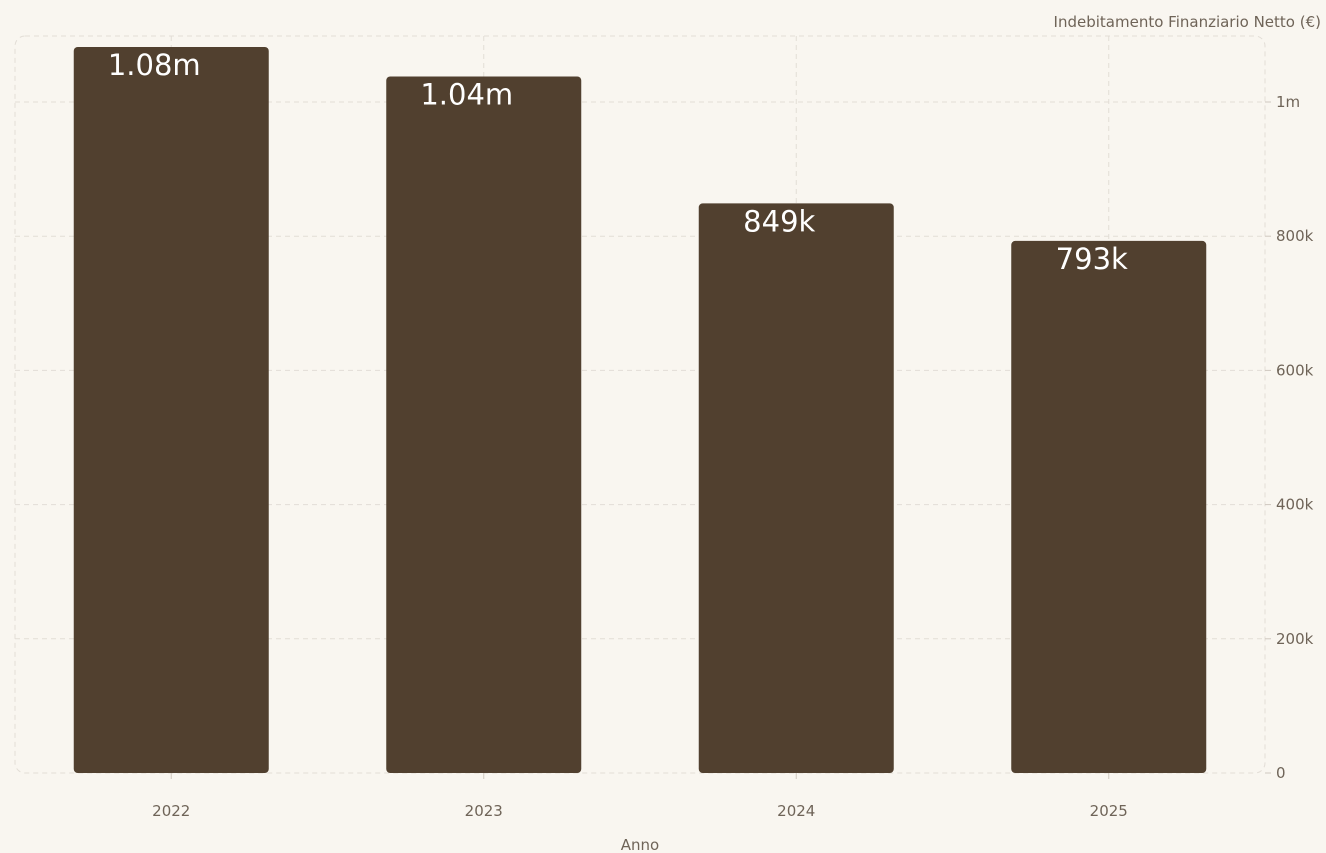 The width and height of the screenshot is (1326, 853). I want to click on y-tick-label: 0, so click(1281, 773).